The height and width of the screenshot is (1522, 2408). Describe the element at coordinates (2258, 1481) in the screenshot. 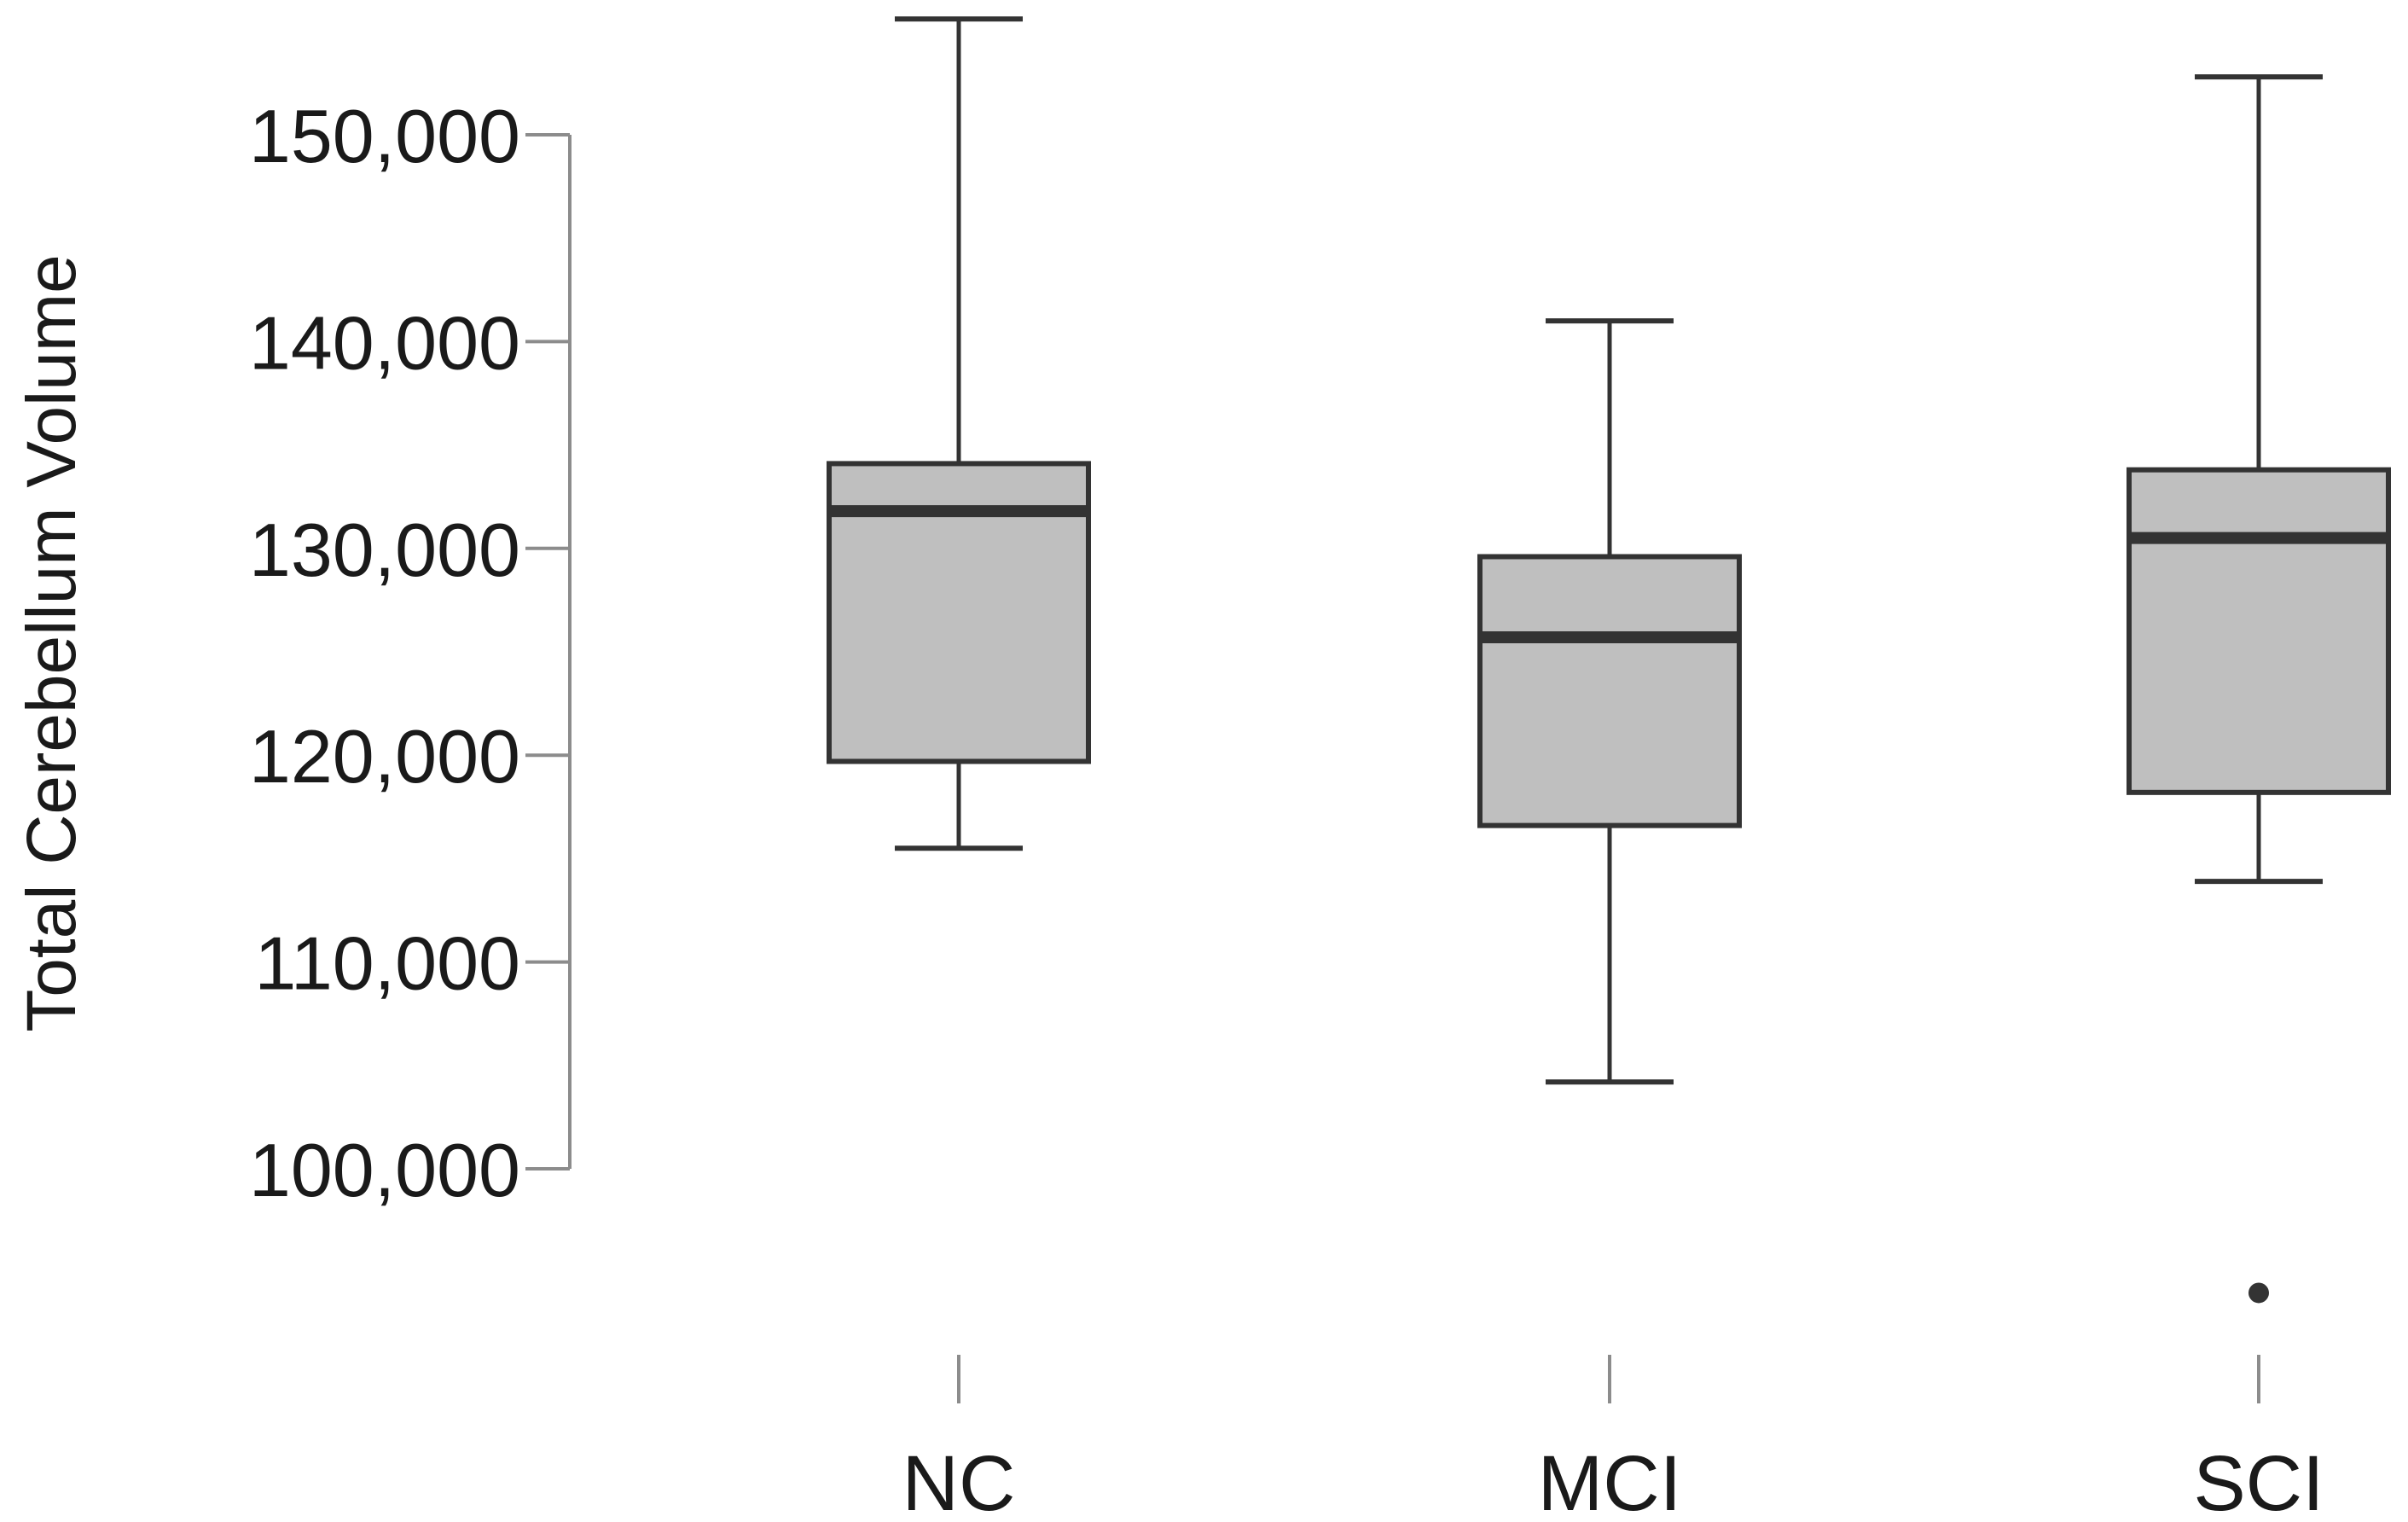

I see `x-category-label: SCI` at that location.